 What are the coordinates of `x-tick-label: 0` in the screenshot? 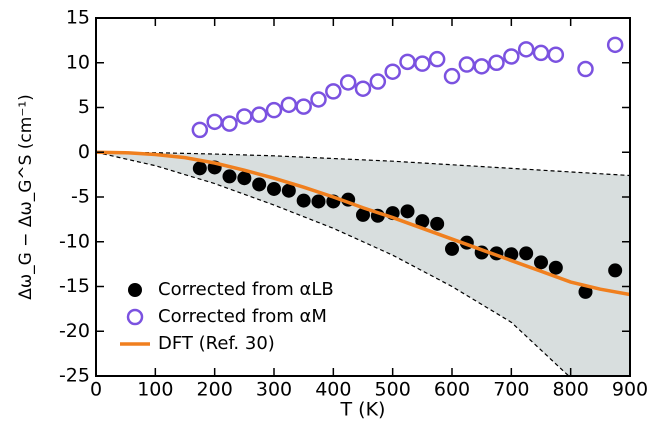 It's located at (96, 390).